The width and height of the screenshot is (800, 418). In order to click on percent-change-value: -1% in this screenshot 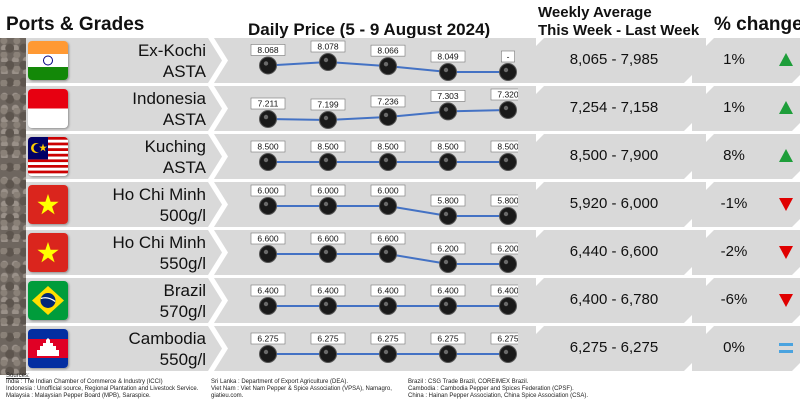, I will do `click(734, 203)`.